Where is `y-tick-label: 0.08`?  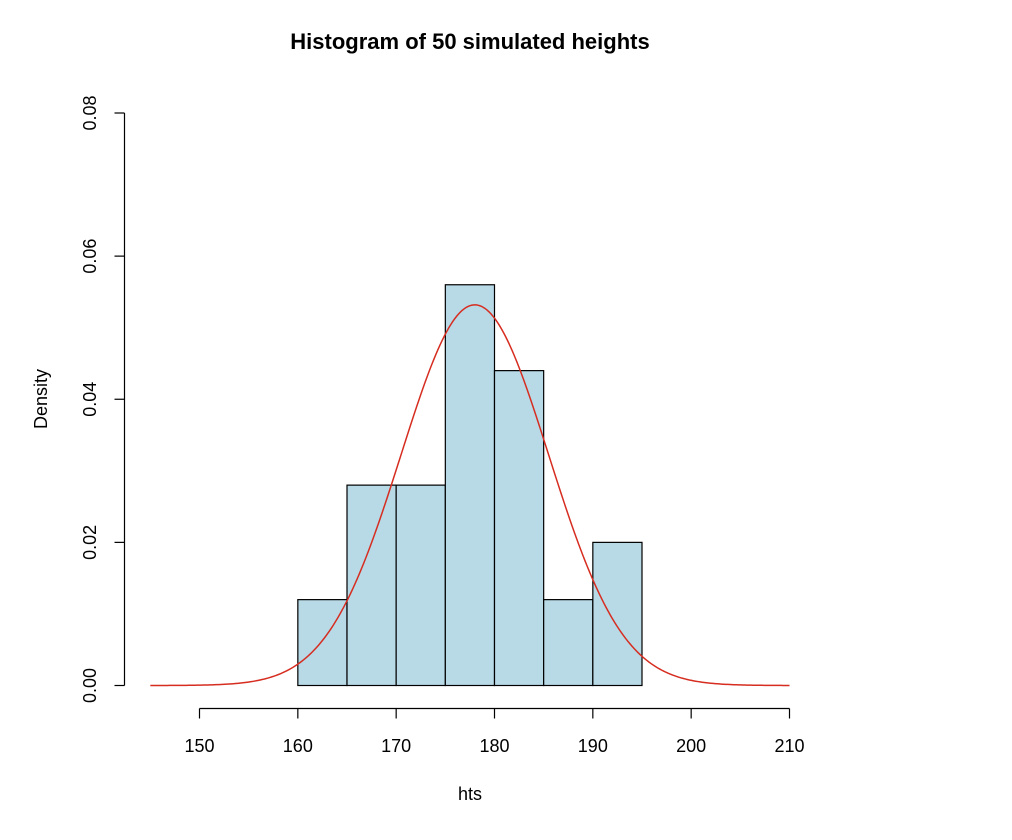
y-tick-label: 0.08 is located at coordinates (90, 112).